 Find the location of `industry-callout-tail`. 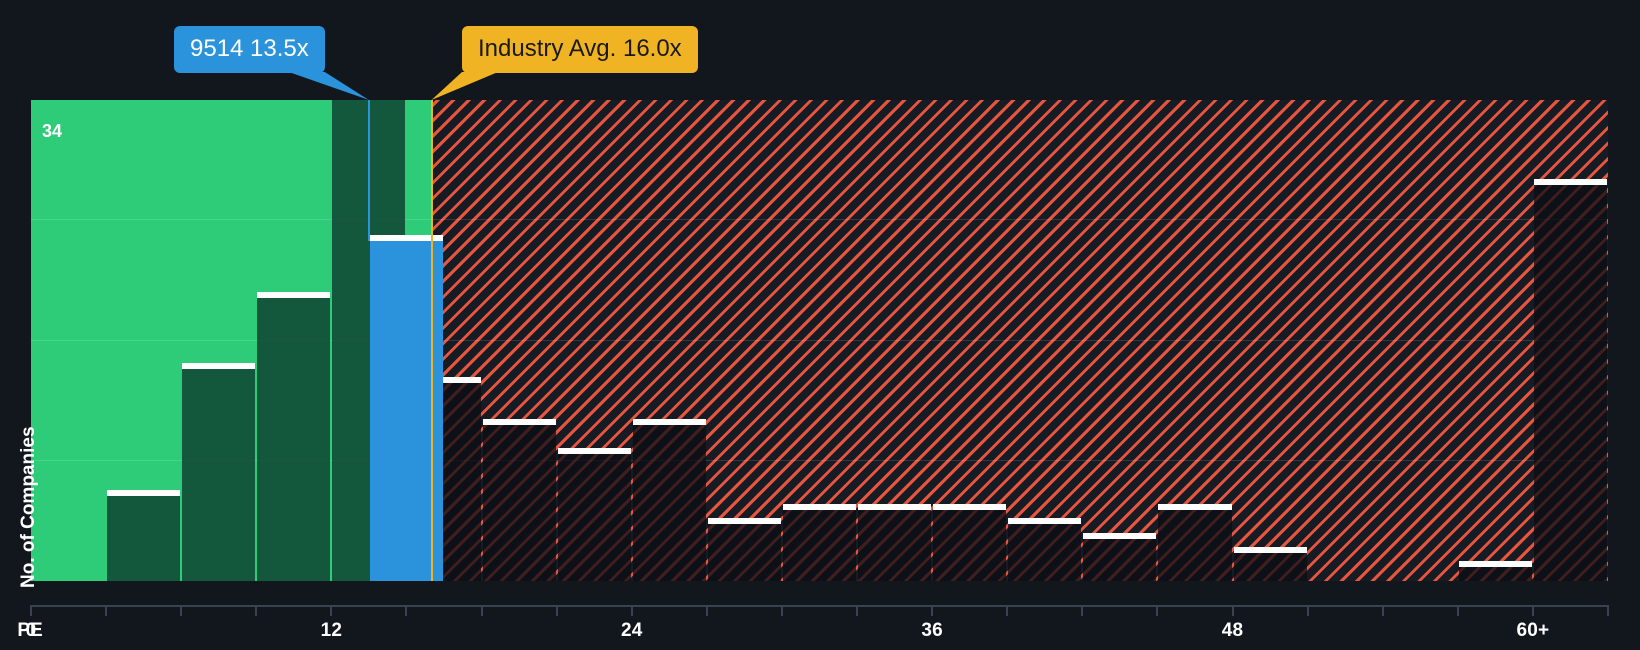

industry-callout-tail is located at coordinates (464, 86).